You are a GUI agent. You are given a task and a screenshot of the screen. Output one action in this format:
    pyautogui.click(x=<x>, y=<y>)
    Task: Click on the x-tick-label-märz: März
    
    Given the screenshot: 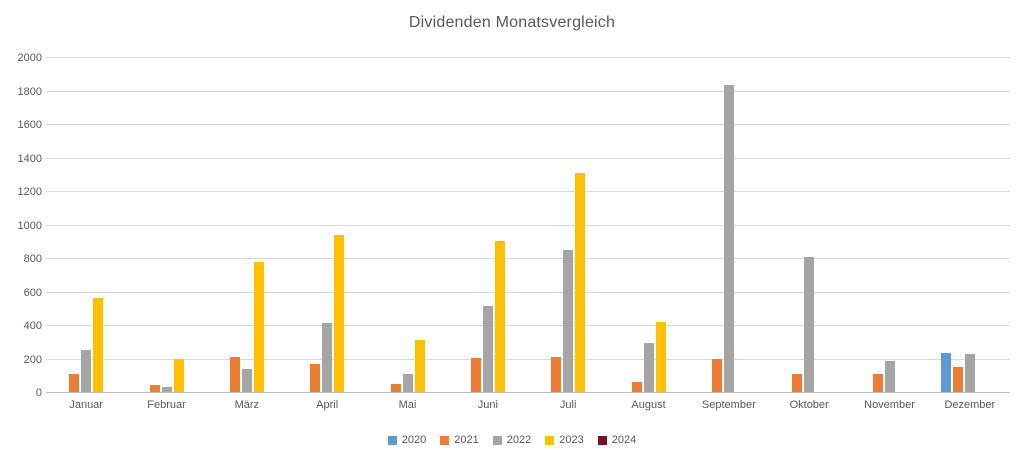 What is the action you would take?
    pyautogui.click(x=247, y=405)
    